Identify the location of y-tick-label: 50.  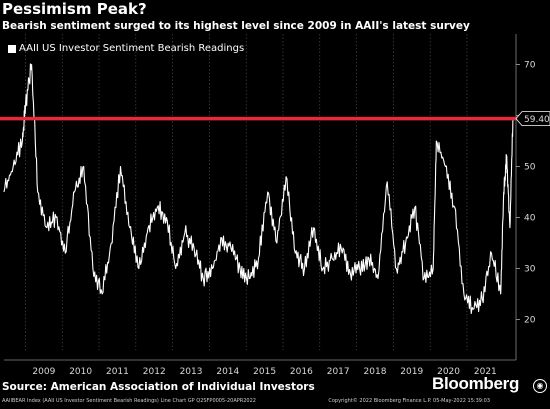
(530, 168).